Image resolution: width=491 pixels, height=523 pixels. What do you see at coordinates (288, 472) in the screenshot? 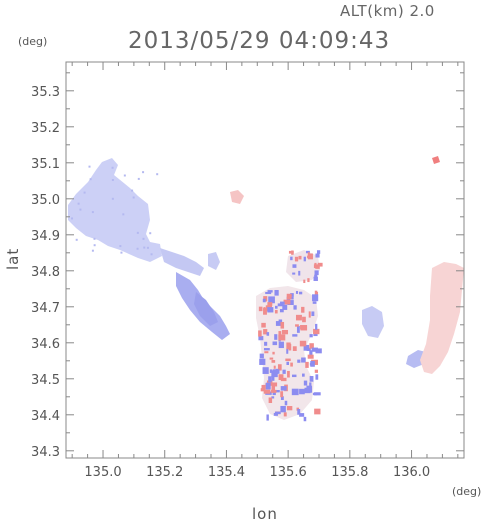
I see `x-tick-label: 135.6` at bounding box center [288, 472].